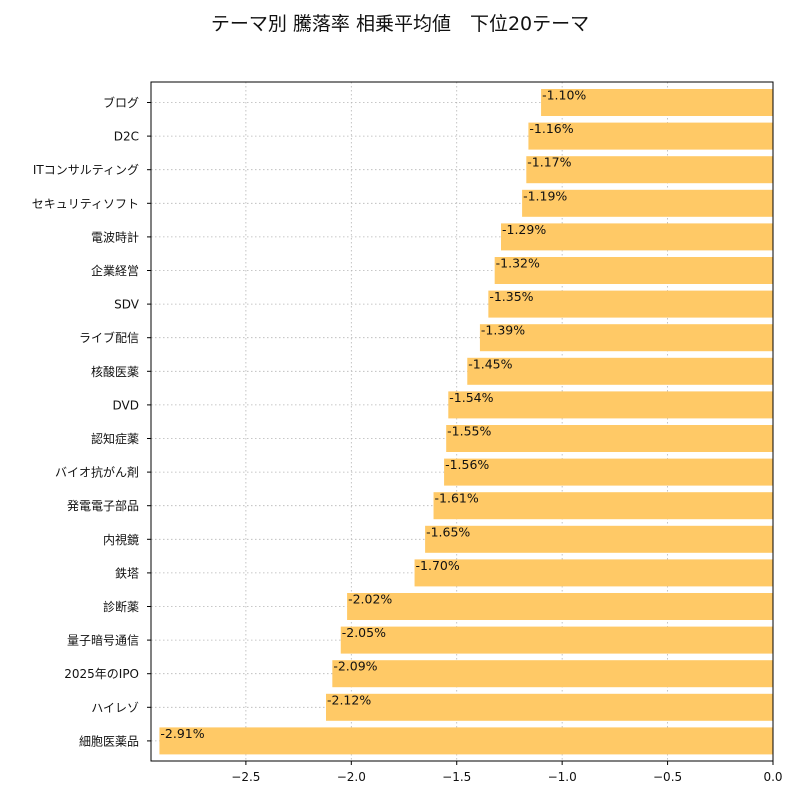 Image resolution: width=800 pixels, height=800 pixels. I want to click on data-label: -1.17%, so click(549, 162).